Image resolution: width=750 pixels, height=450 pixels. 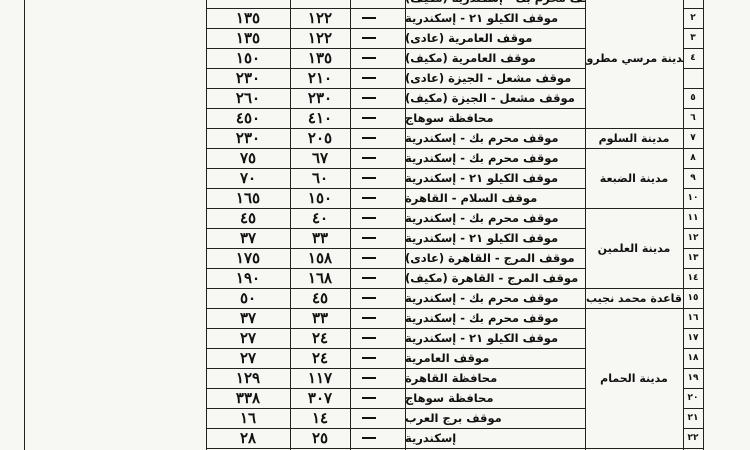 What do you see at coordinates (693, 218) in the screenshot?
I see `row-number: ١١` at bounding box center [693, 218].